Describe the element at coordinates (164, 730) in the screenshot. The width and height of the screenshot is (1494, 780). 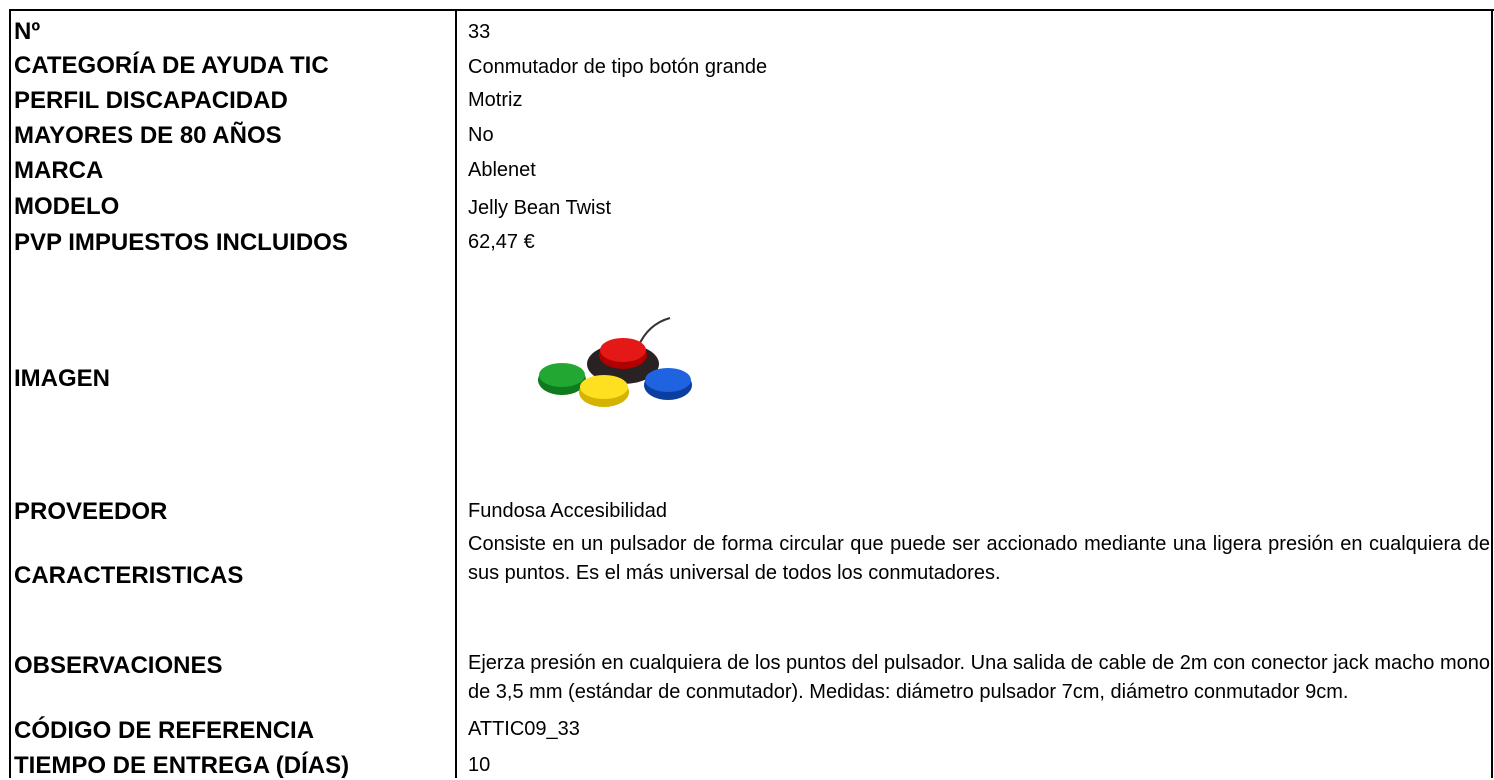
I see `label: CÓDIGO DE REFERENCIA` at that location.